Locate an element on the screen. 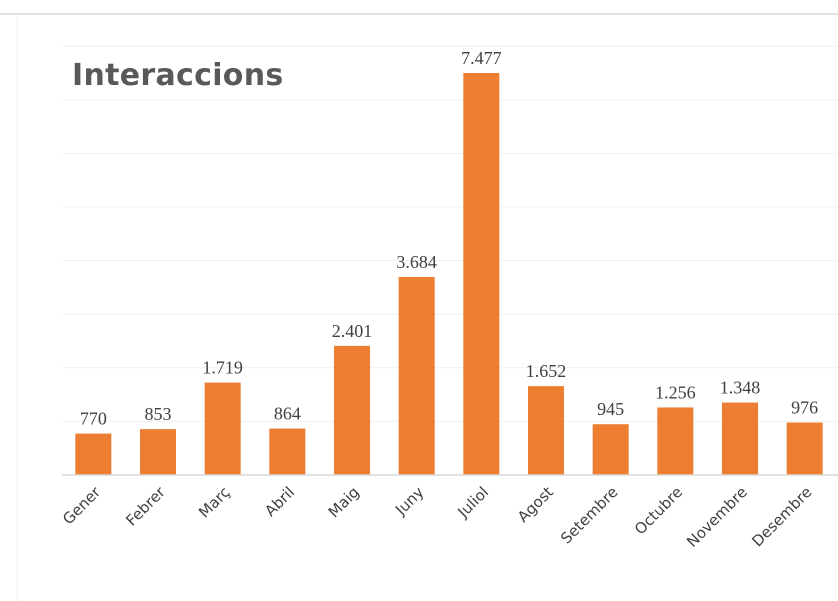 The height and width of the screenshot is (601, 838). category-label: Abril is located at coordinates (279, 501).